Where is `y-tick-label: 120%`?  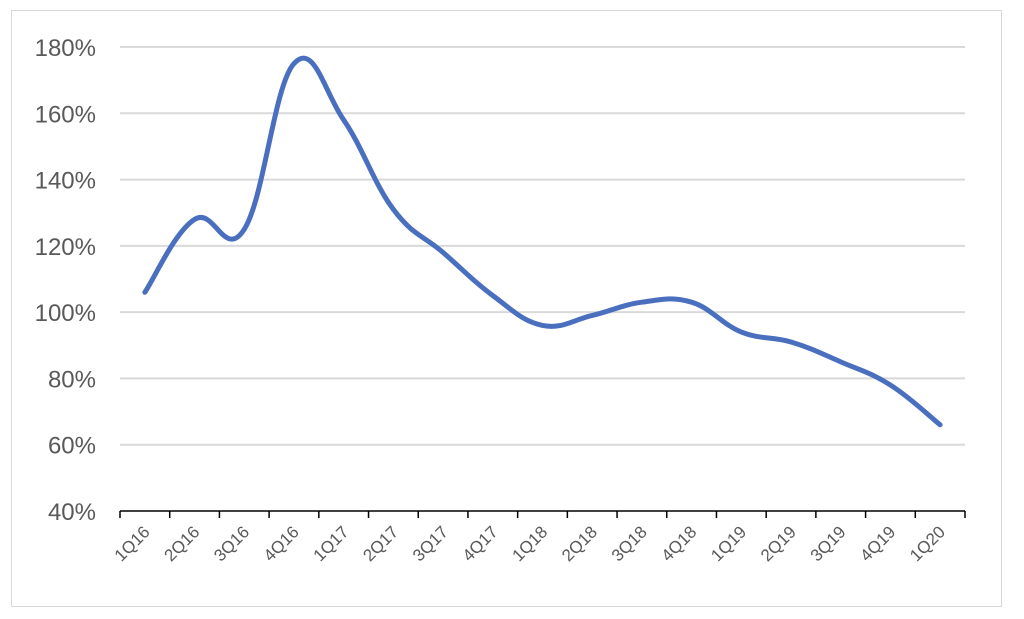 y-tick-label: 120% is located at coordinates (65, 247).